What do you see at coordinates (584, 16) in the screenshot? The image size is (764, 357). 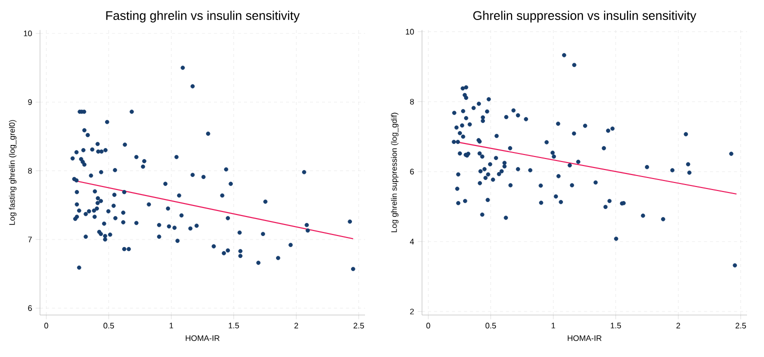 I see `chart-title: Ghrelin suppression vs insulin sensitivity` at bounding box center [584, 16].